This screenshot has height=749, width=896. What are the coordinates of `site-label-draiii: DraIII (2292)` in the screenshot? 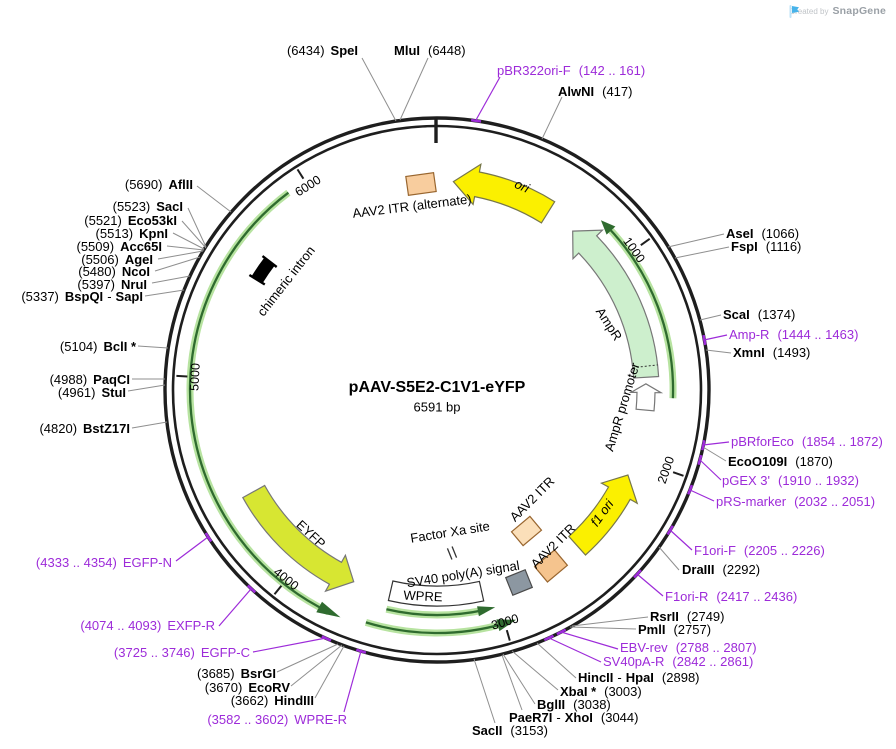 It's located at (721, 569).